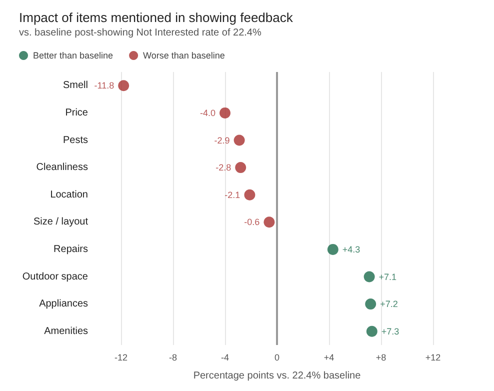  Describe the element at coordinates (63, 304) in the screenshot. I see `y-tick-label: Appliances` at that location.